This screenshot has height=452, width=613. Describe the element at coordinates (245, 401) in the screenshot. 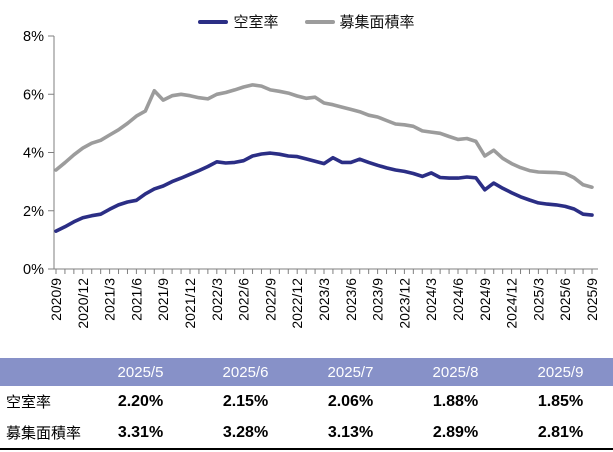

I see `table-cell: 2.15%` at that location.